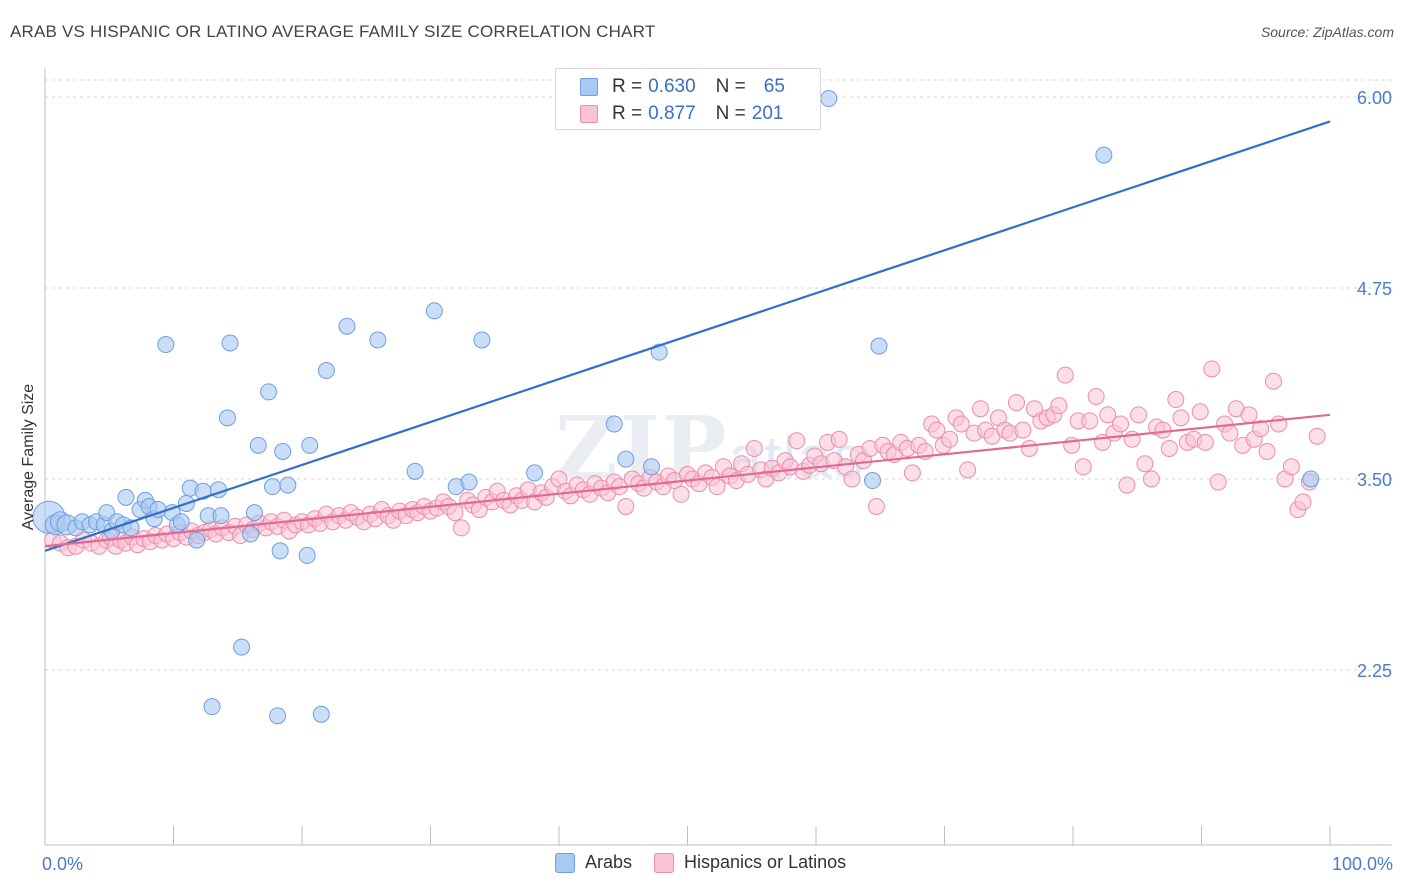 This screenshot has width=1406, height=892. Describe the element at coordinates (672, 113) in the screenshot. I see `legend-r-value: 0.877` at that location.